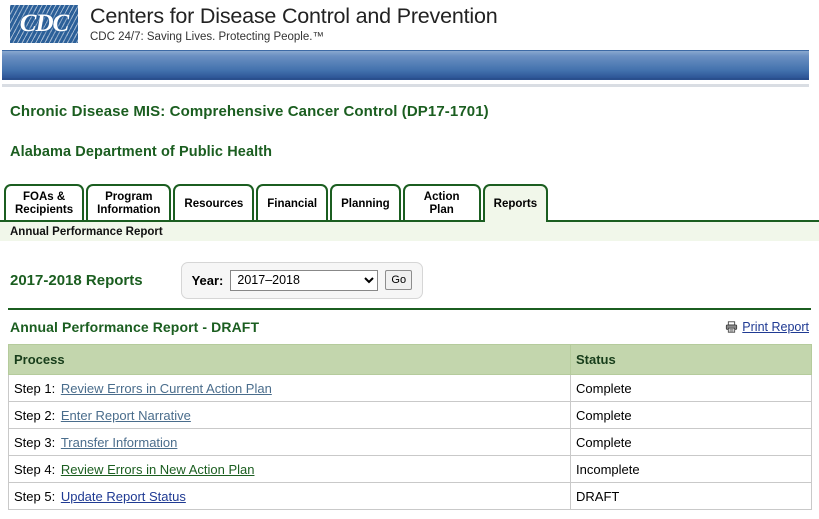  Describe the element at coordinates (289, 469) in the screenshot. I see `cell-process: Step 4: Review Errors in New Action Plan` at that location.